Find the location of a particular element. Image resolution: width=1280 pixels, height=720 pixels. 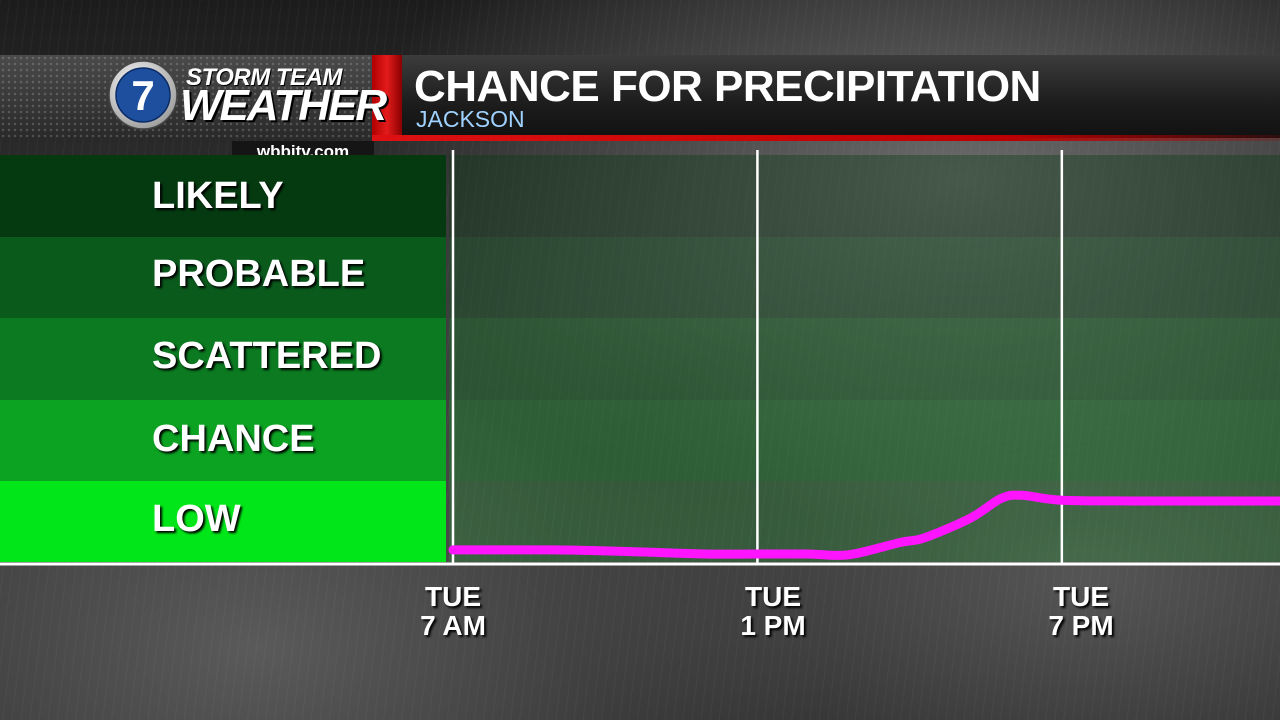

logo-number: 7 is located at coordinates (142, 95).